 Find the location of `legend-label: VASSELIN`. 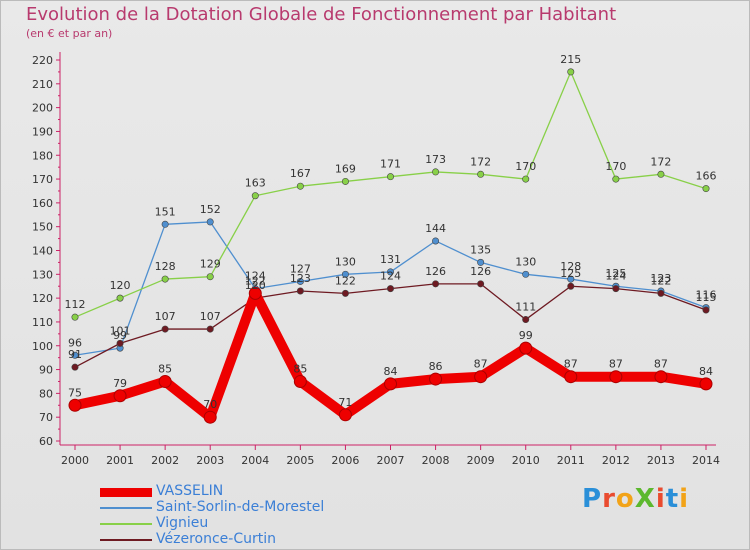

legend-label: VASSELIN is located at coordinates (190, 491).